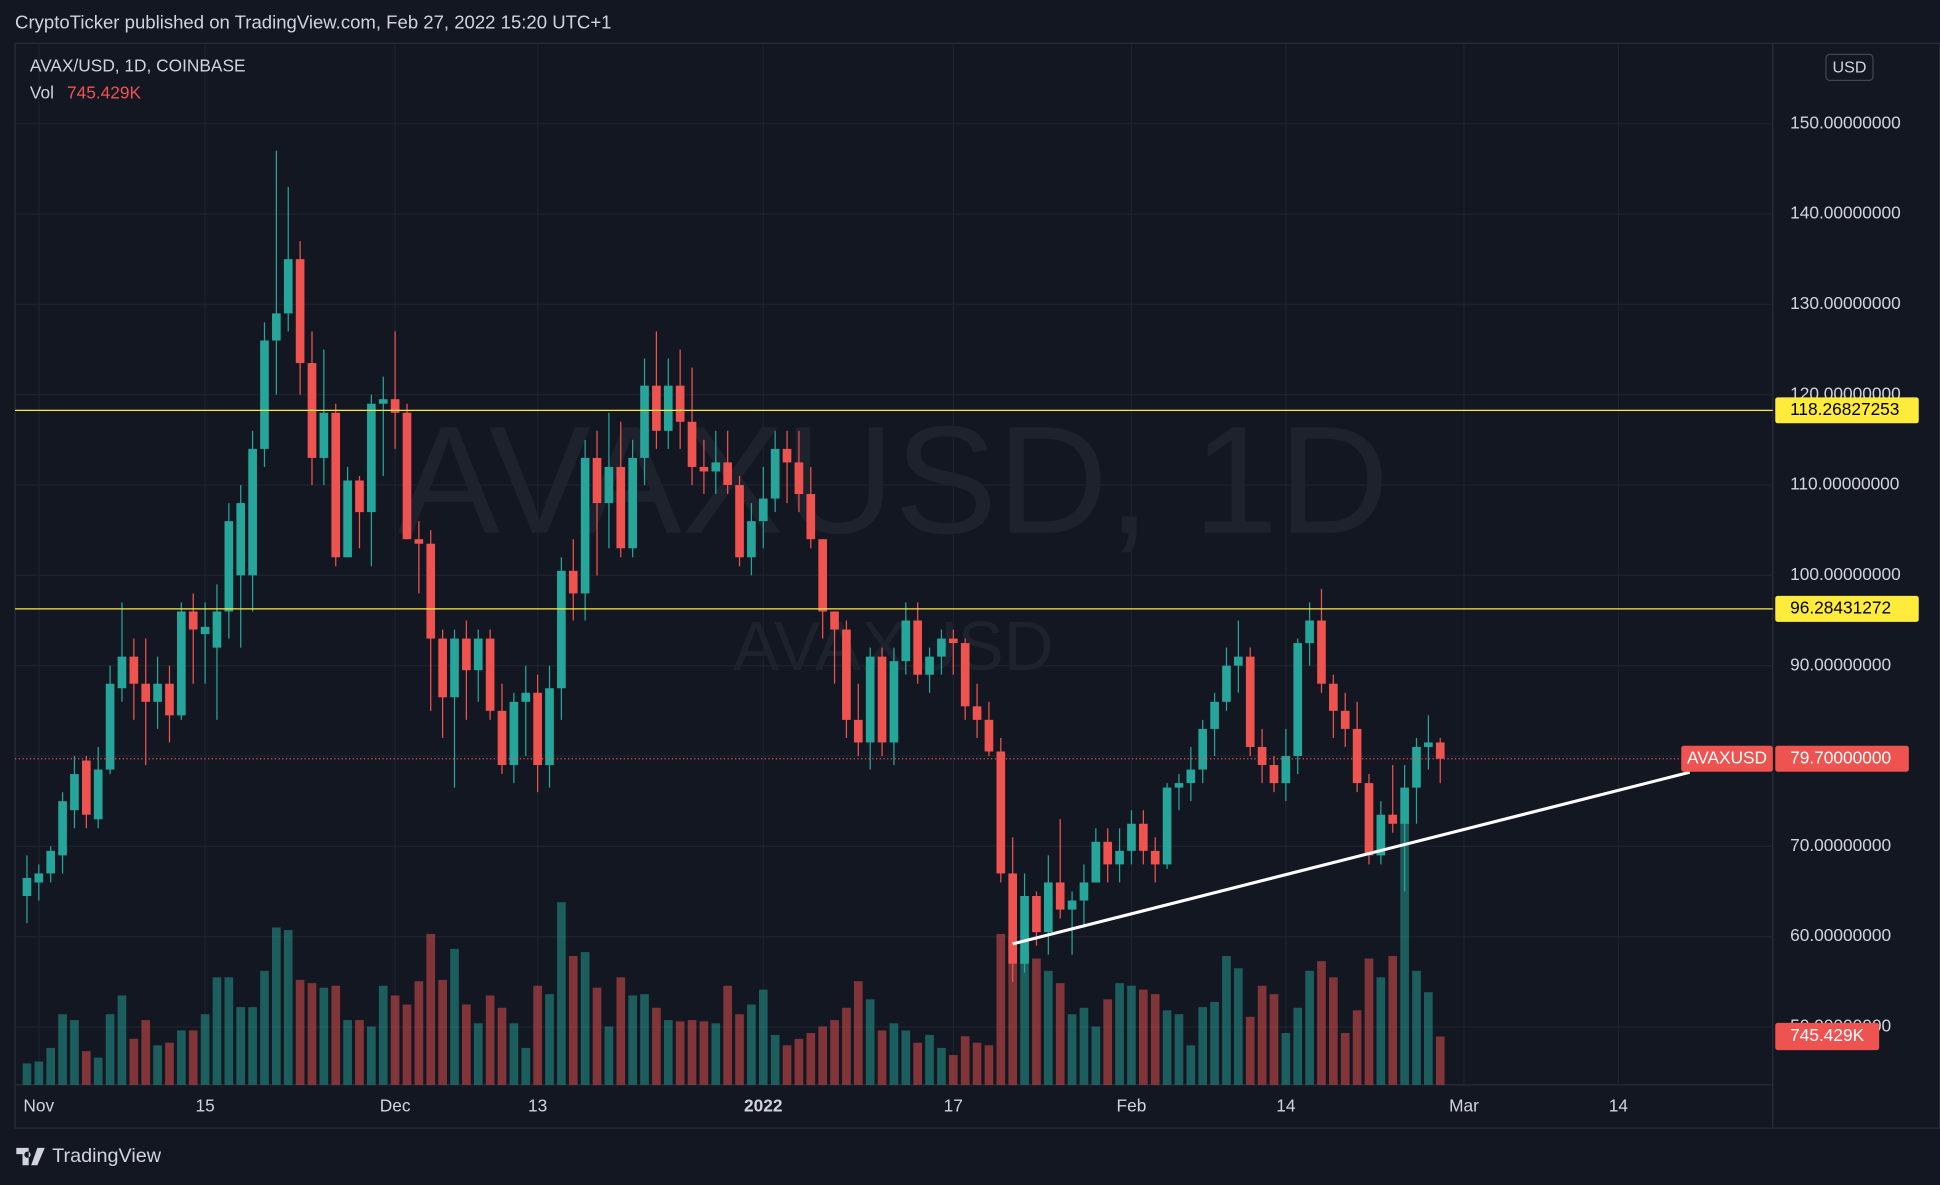  What do you see at coordinates (1840, 607) in the screenshot?
I see `level-label: 96.28431272` at bounding box center [1840, 607].